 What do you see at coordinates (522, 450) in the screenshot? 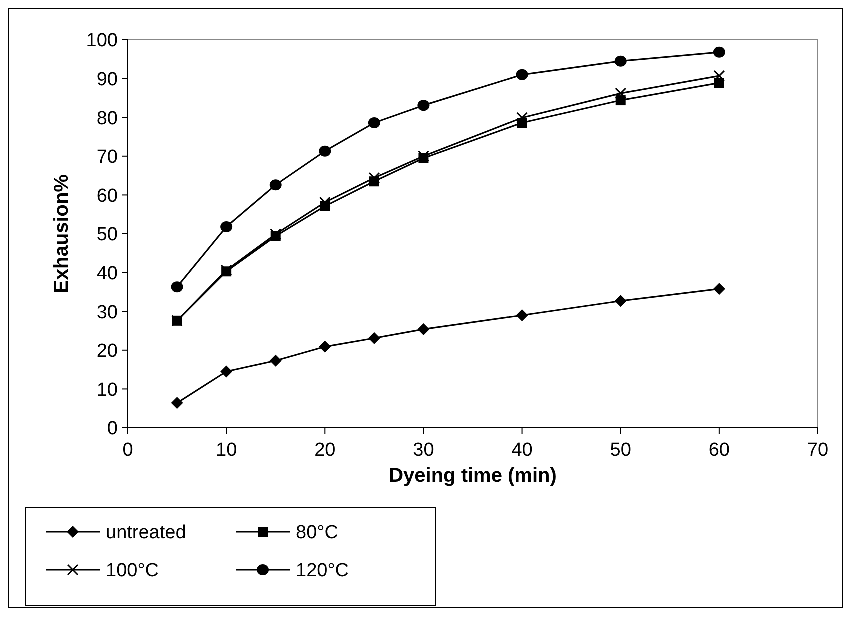
I see `x-tick-label: 40` at bounding box center [522, 450].